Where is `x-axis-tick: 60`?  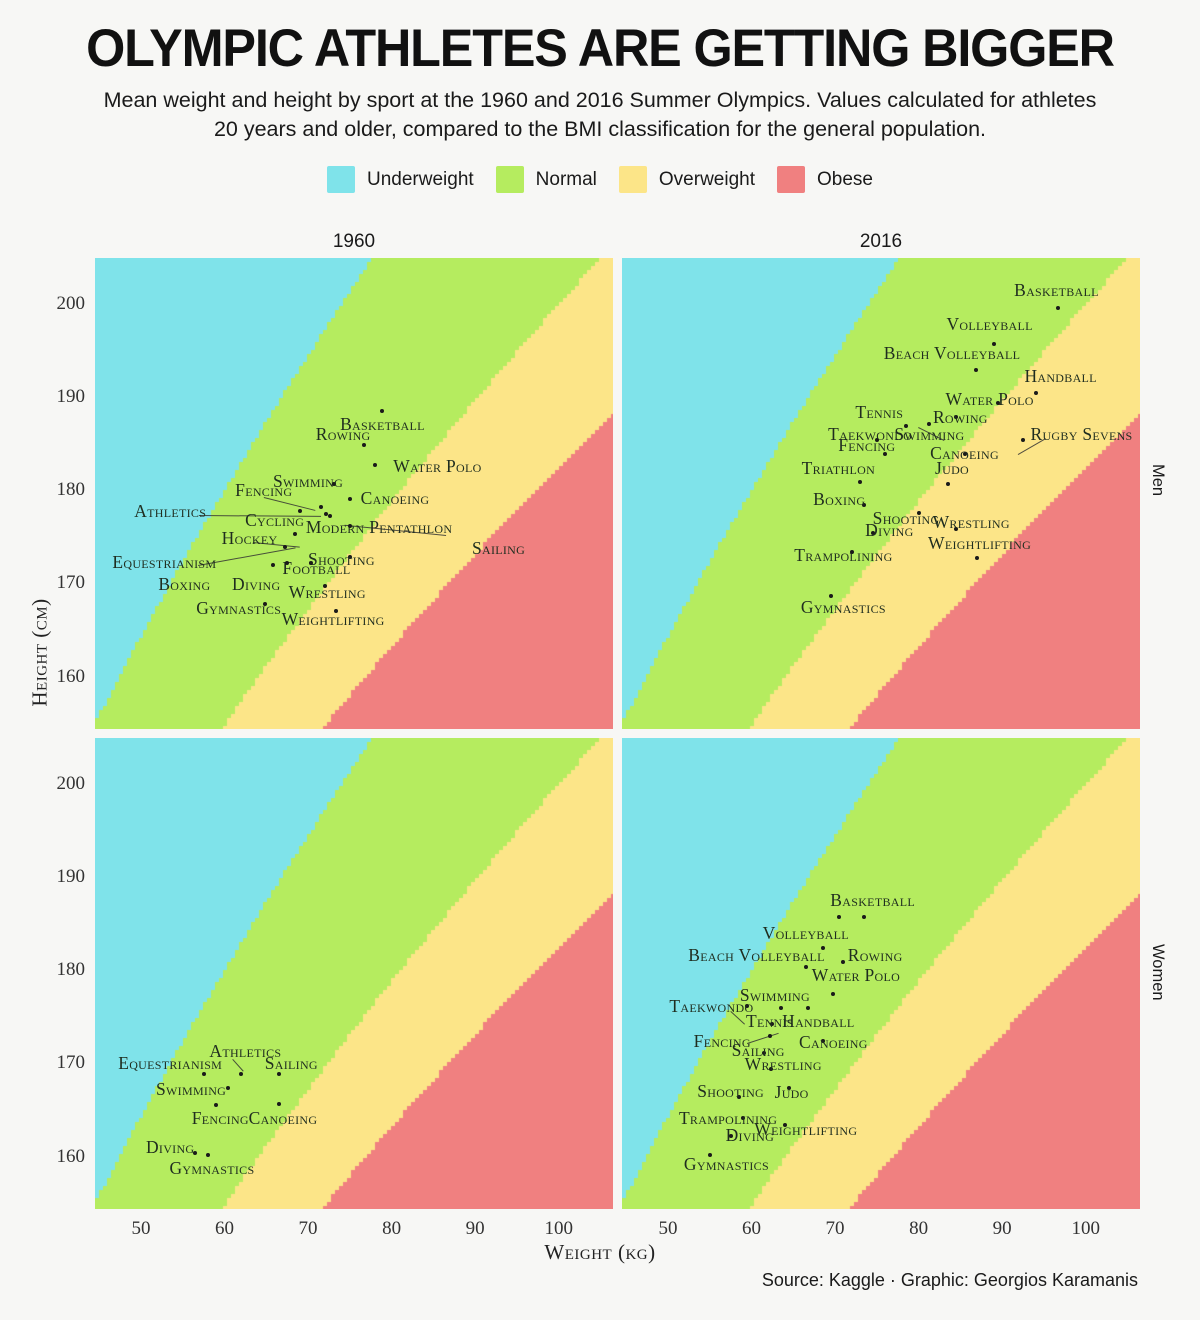
x-axis-tick: 60 is located at coordinates (224, 1228).